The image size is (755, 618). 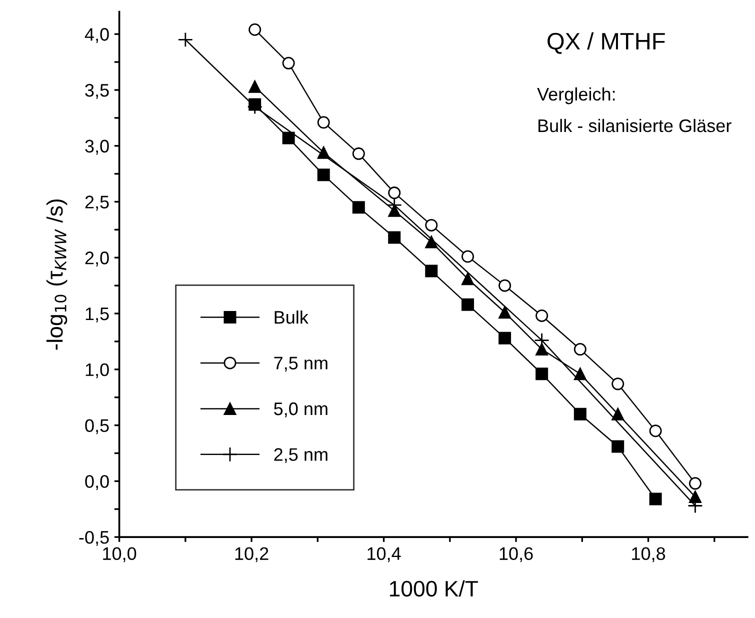 I want to click on y-tick-label: 1,5, so click(x=97, y=315).